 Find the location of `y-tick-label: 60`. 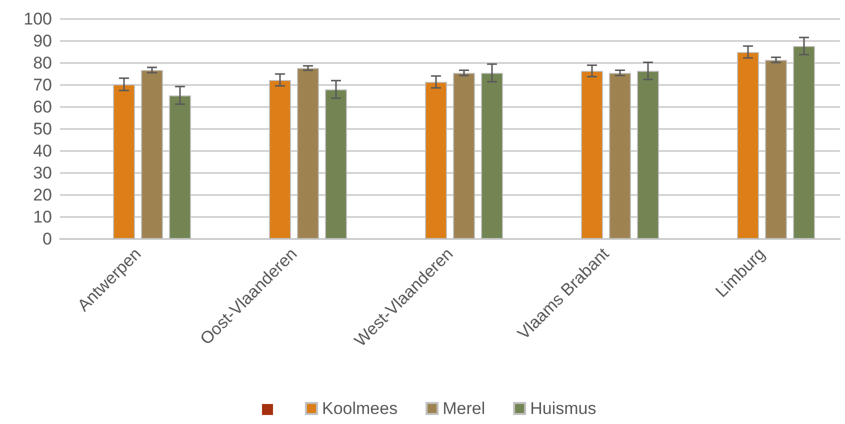

y-tick-label: 60 is located at coordinates (42, 107).